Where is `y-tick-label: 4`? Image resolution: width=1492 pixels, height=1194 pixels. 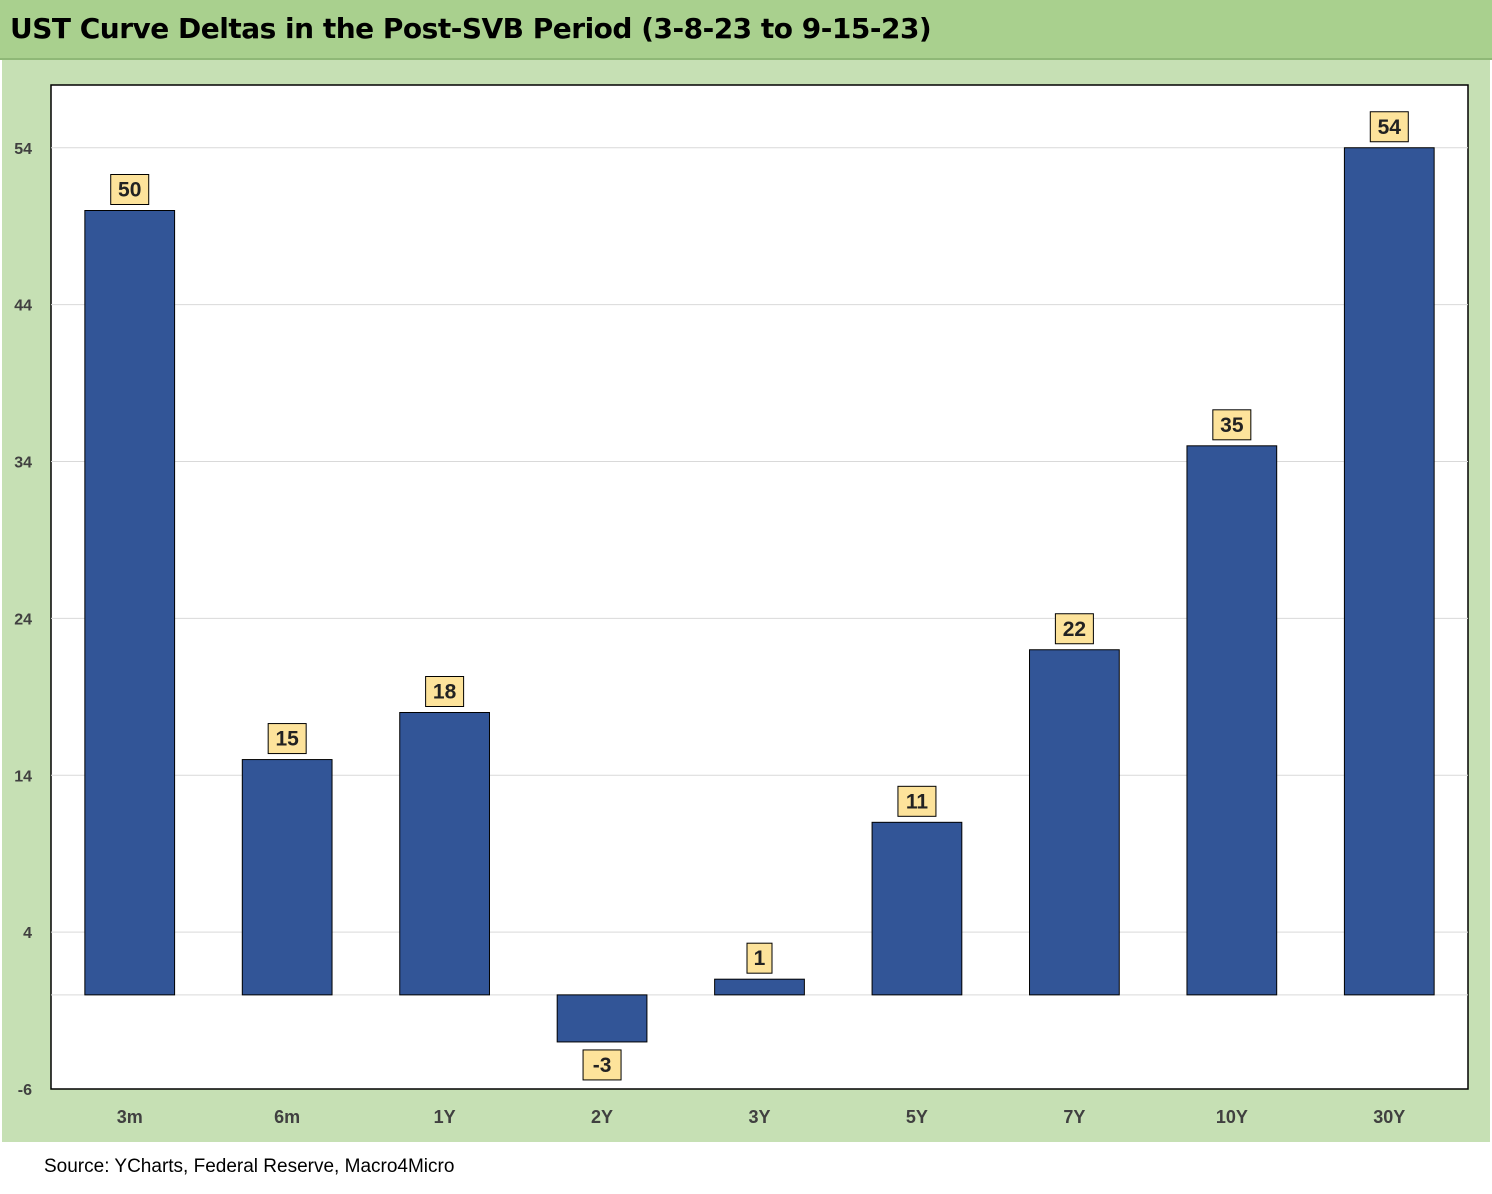 y-tick-label: 4 is located at coordinates (27, 933).